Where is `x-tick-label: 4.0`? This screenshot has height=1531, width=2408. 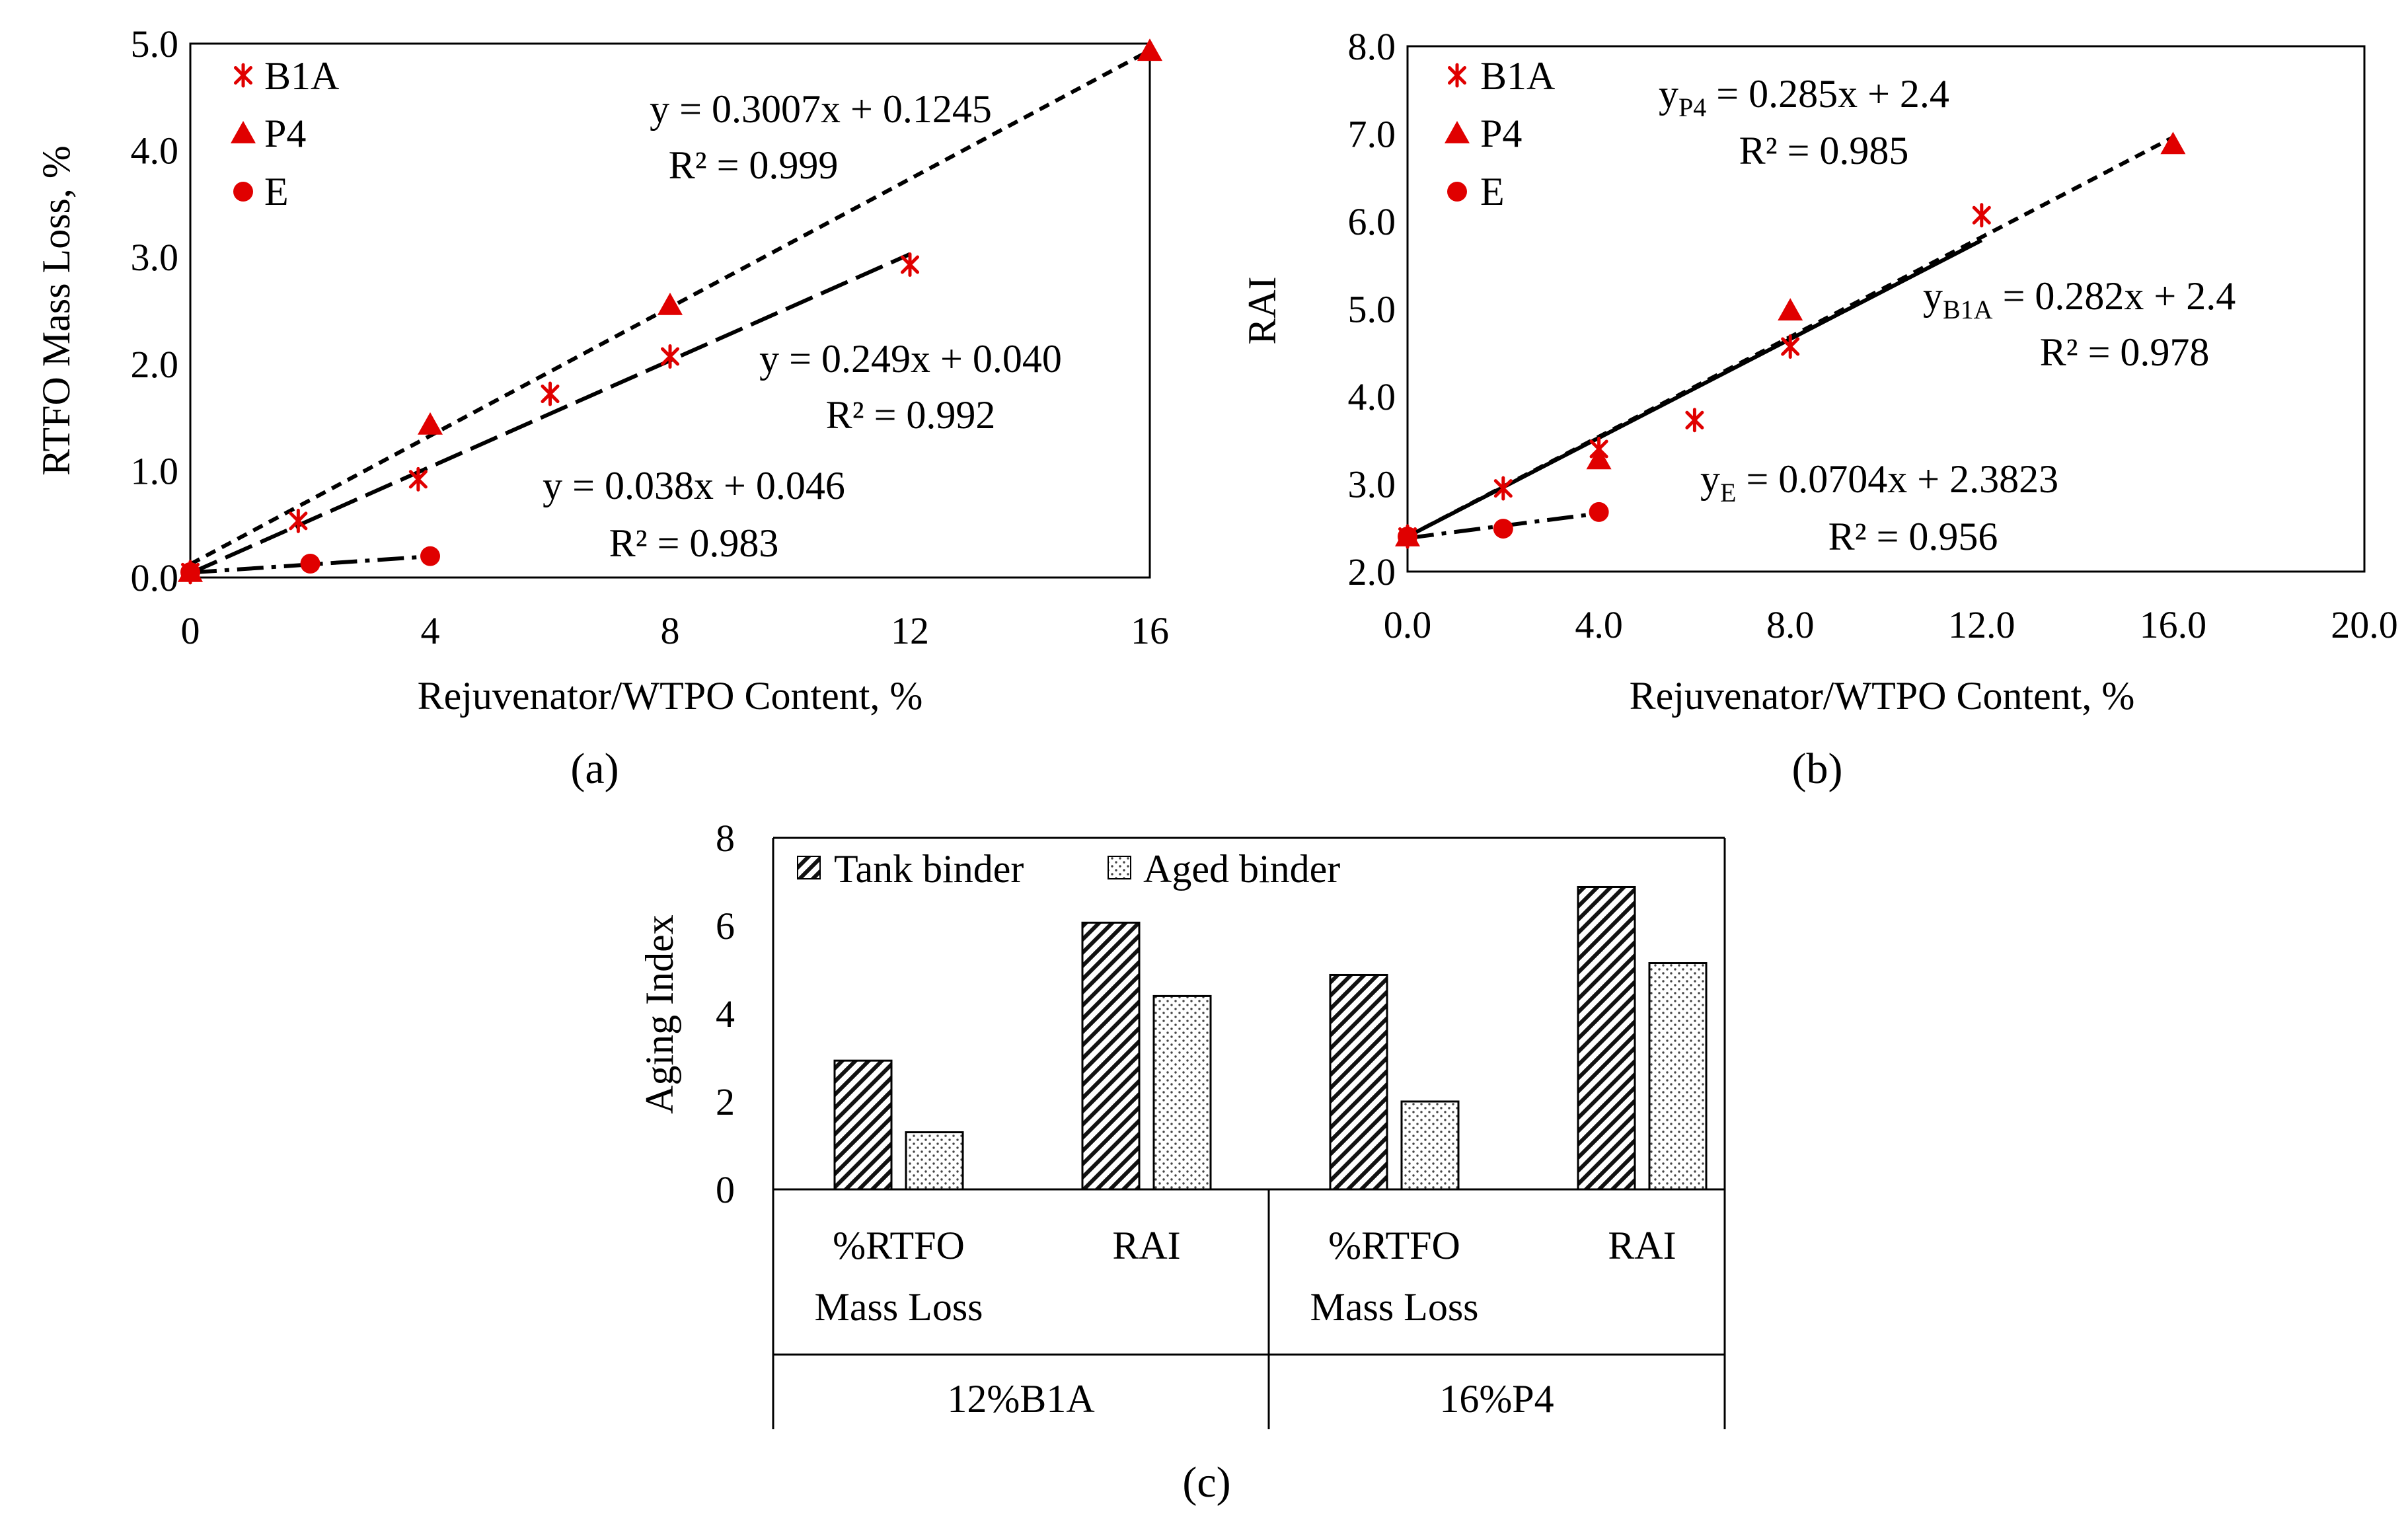
x-tick-label: 4.0 is located at coordinates (1599, 624).